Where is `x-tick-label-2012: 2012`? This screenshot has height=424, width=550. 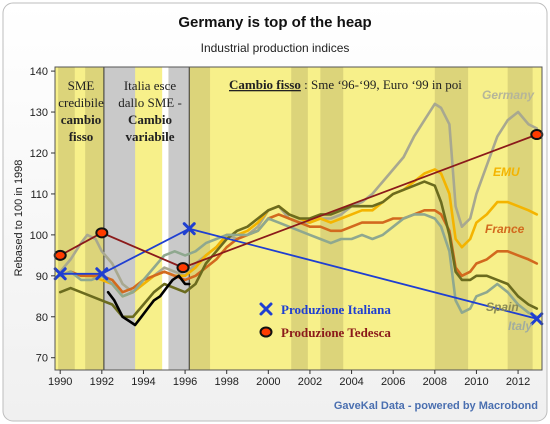
x-tick-label-2012: 2012 is located at coordinates (518, 382).